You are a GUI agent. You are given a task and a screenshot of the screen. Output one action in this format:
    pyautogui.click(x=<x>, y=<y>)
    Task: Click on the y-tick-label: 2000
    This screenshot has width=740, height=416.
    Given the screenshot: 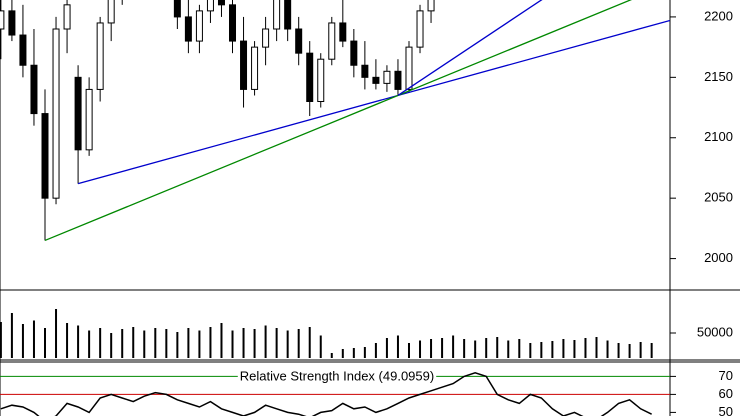 What is the action you would take?
    pyautogui.click(x=718, y=257)
    